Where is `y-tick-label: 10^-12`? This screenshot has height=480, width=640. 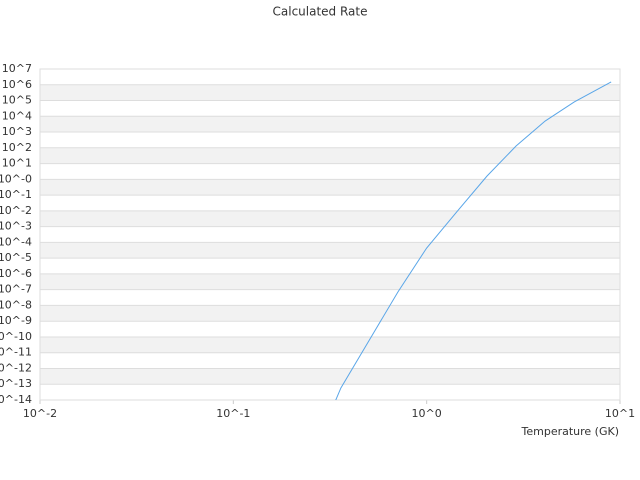 y-tick-label: 10^-12 is located at coordinates (16, 367).